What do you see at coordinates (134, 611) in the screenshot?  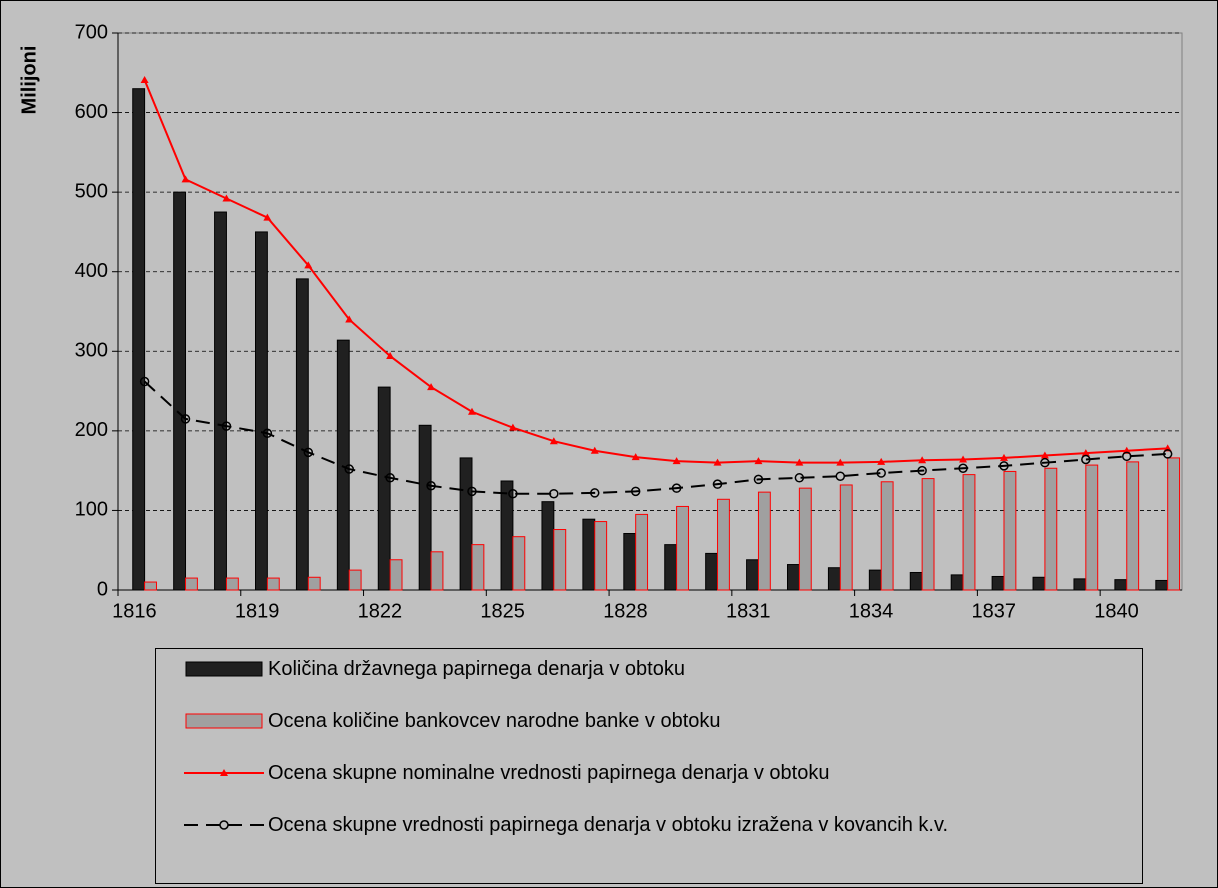 I see `x-tick-label: 1816` at bounding box center [134, 611].